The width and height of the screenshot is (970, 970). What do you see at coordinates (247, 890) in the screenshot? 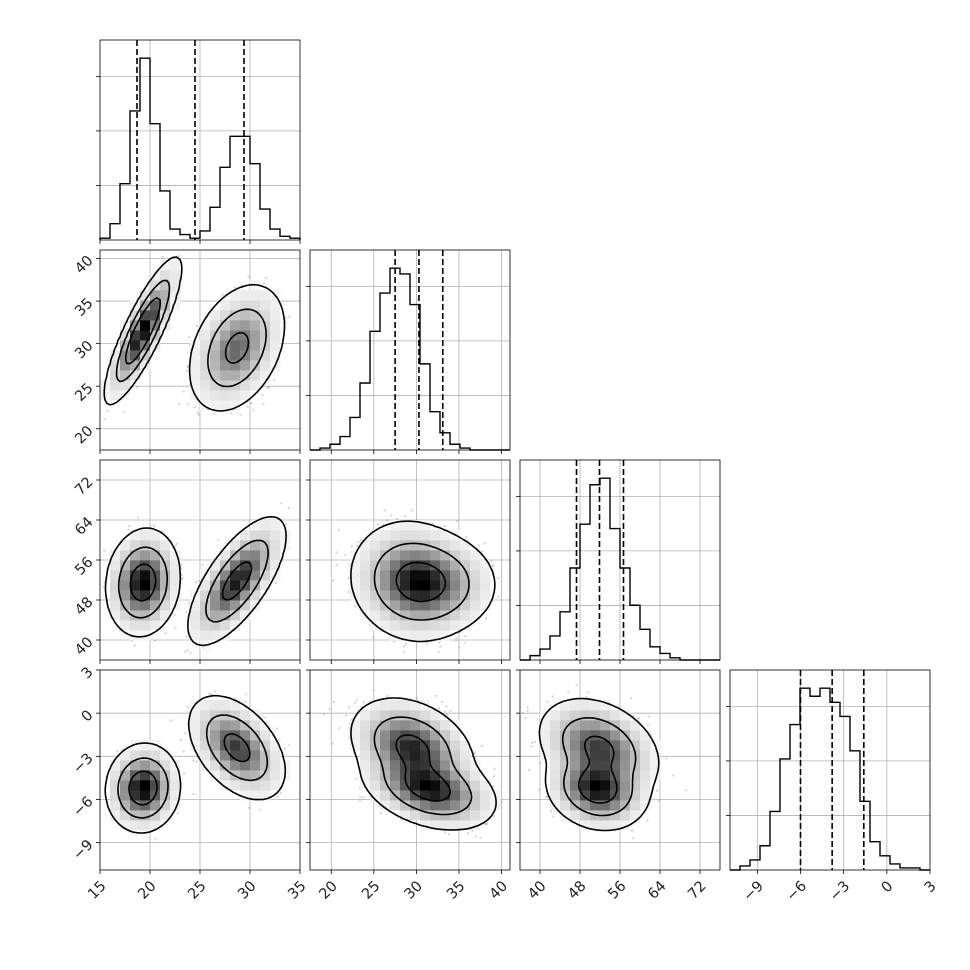
I see `xtick-label-0-3: 30` at bounding box center [247, 890].